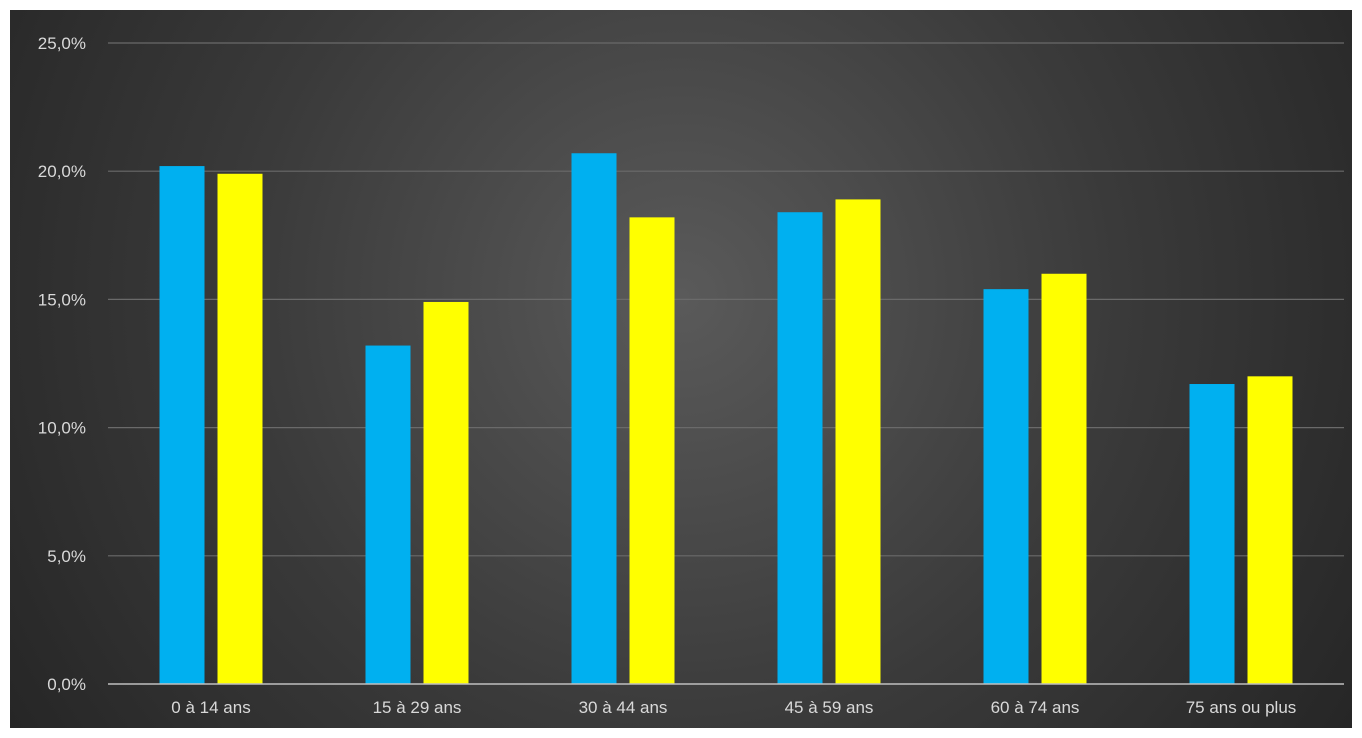 Image resolution: width=1362 pixels, height=738 pixels. I want to click on y-tick-label: 15,0%, so click(62, 299).